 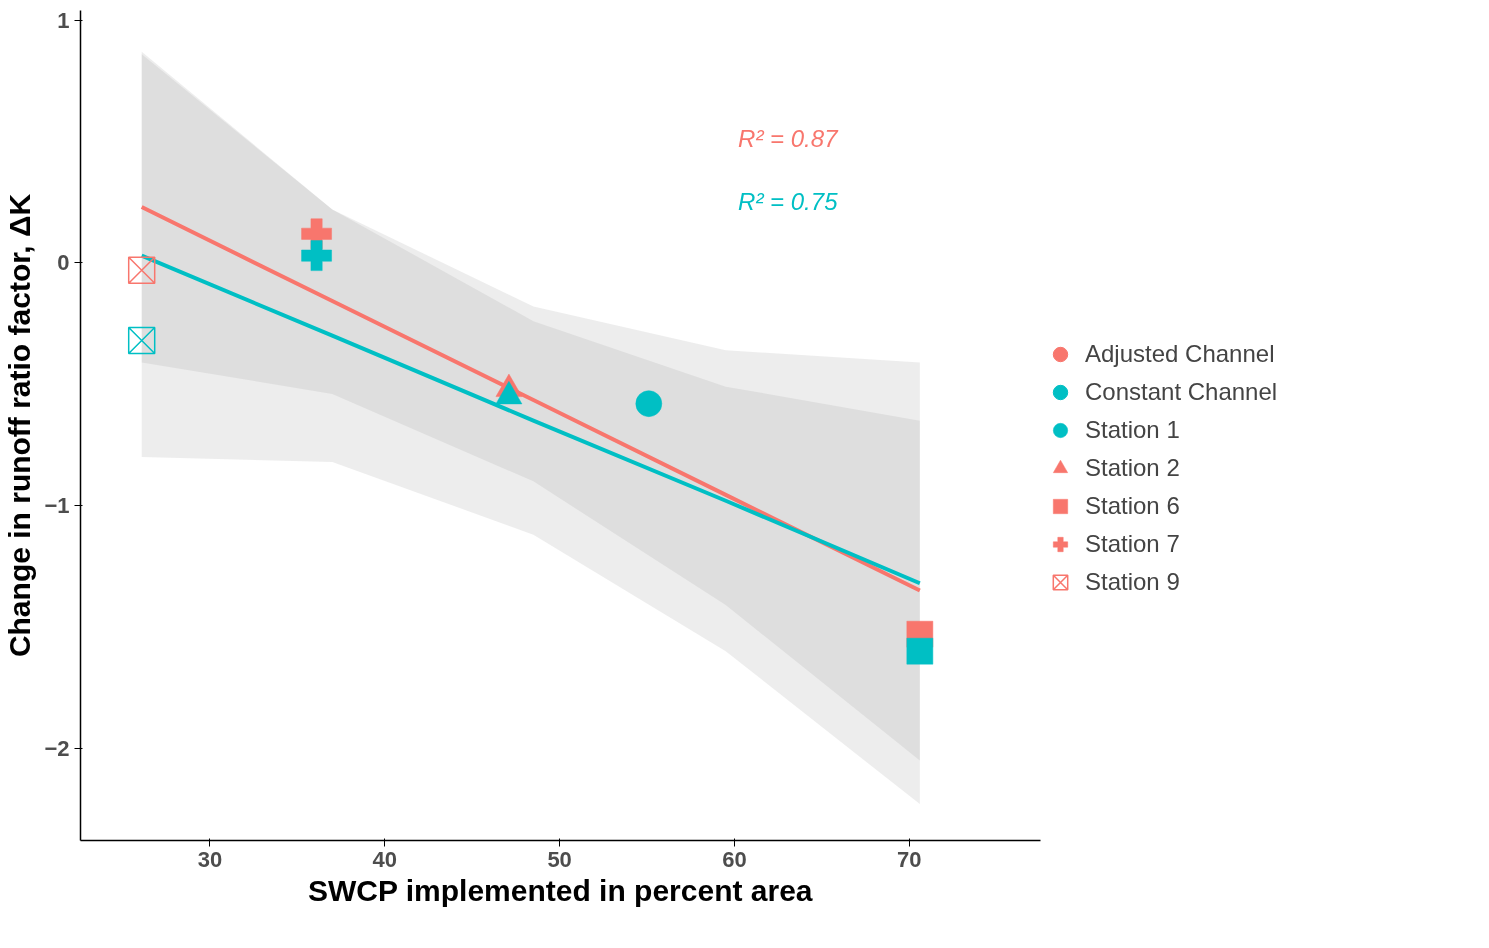 What do you see at coordinates (649, 403) in the screenshot?
I see `point` at bounding box center [649, 403].